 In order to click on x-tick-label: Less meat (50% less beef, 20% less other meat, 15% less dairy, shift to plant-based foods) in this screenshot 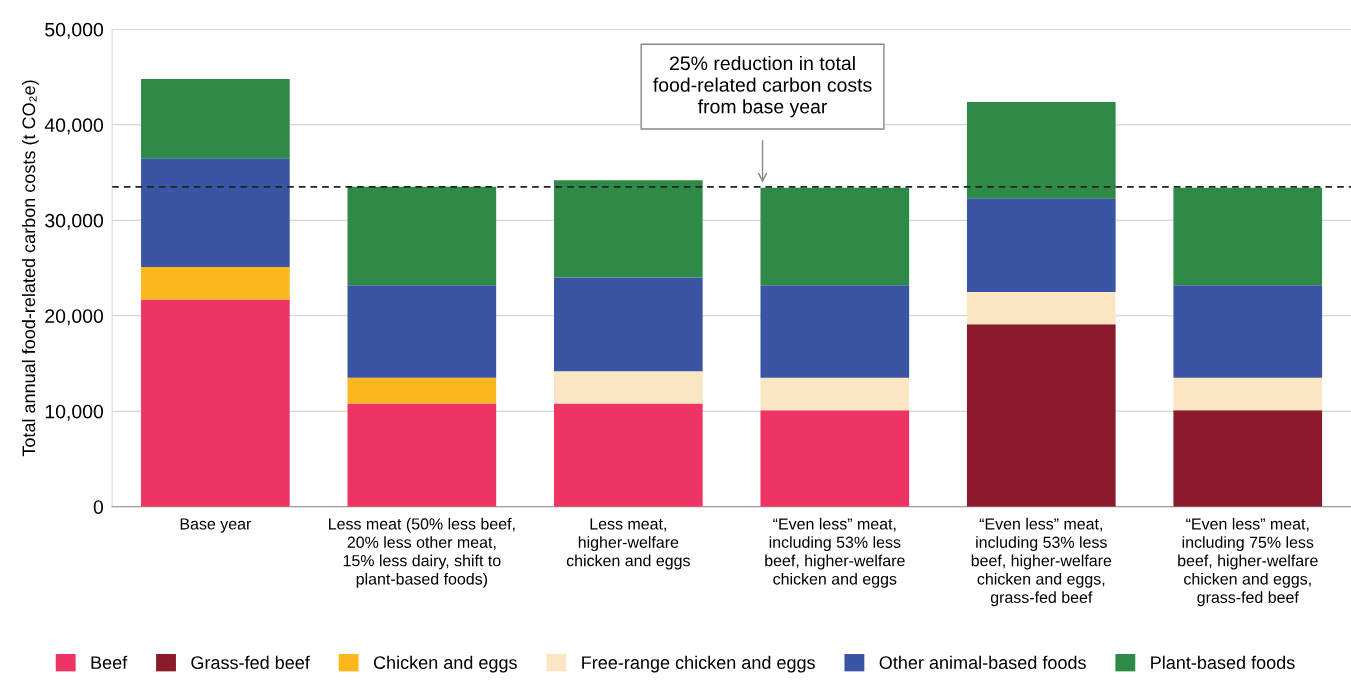, I will do `click(422, 552)`.